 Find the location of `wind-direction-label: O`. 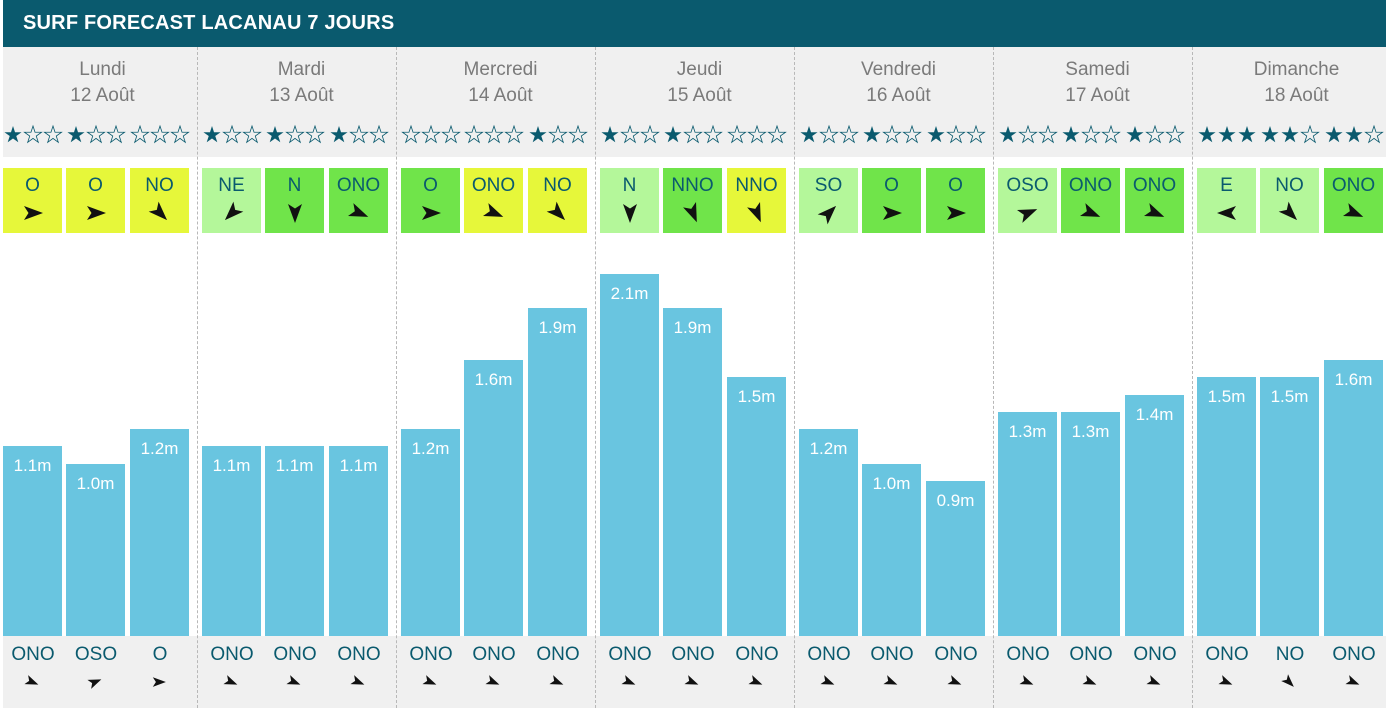

wind-direction-label: O is located at coordinates (891, 185).